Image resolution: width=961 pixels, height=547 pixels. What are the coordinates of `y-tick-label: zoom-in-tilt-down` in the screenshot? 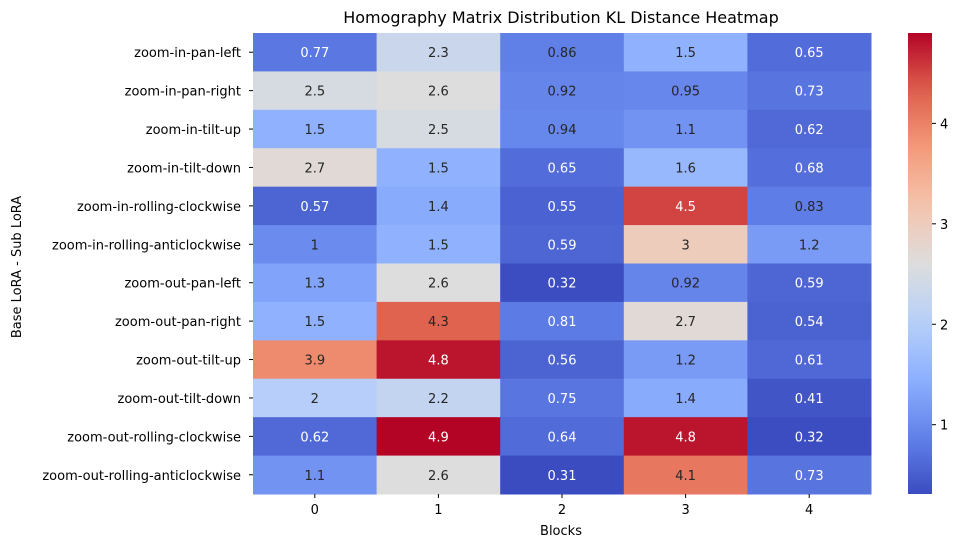 It's located at (184, 168).